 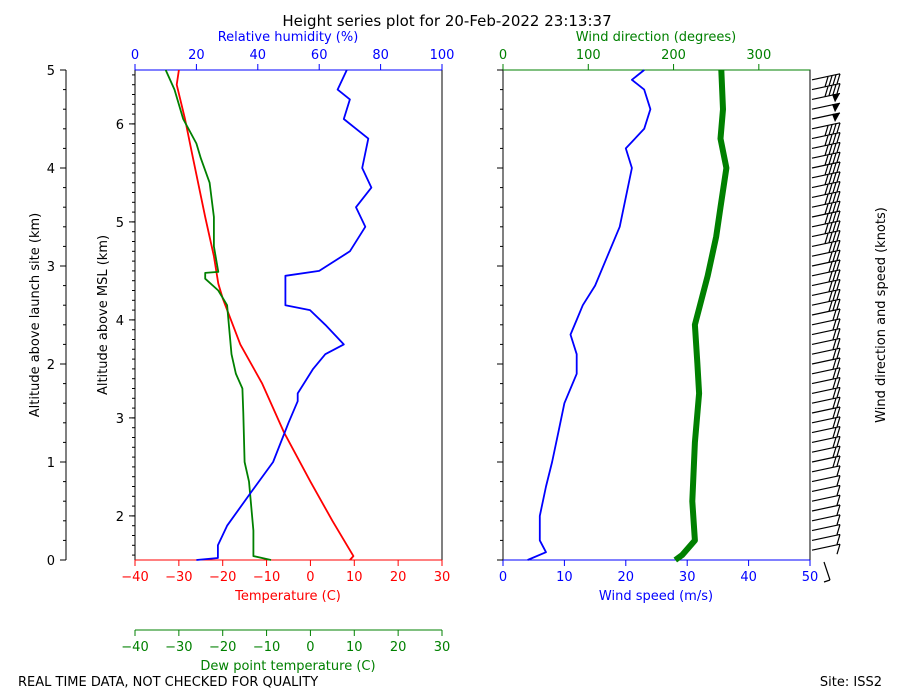 What do you see at coordinates (656, 596) in the screenshot?
I see `wind-speed-axis-label: Wind speed (m/s)` at bounding box center [656, 596].